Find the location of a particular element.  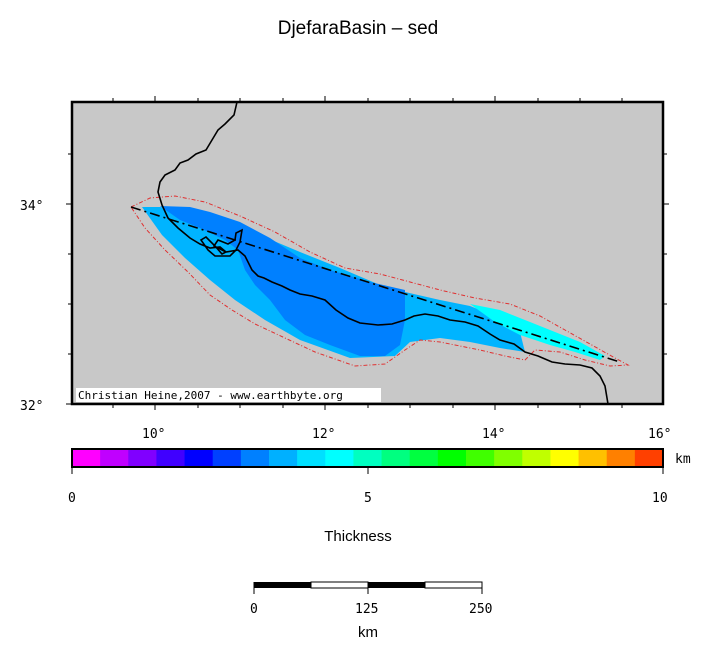

lon-label-16: 16° is located at coordinates (659, 434).